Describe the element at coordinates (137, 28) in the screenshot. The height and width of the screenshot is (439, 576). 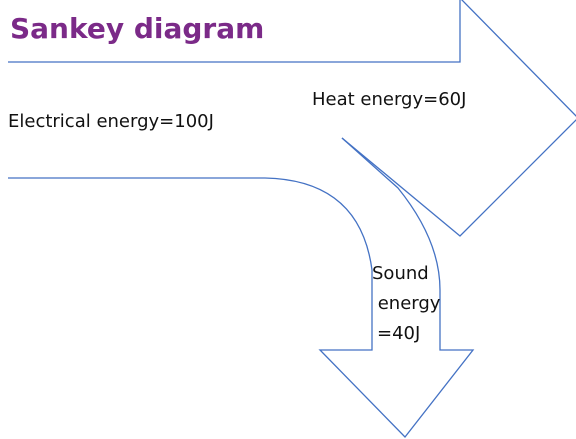
I see `title: Sankey diagram` at that location.